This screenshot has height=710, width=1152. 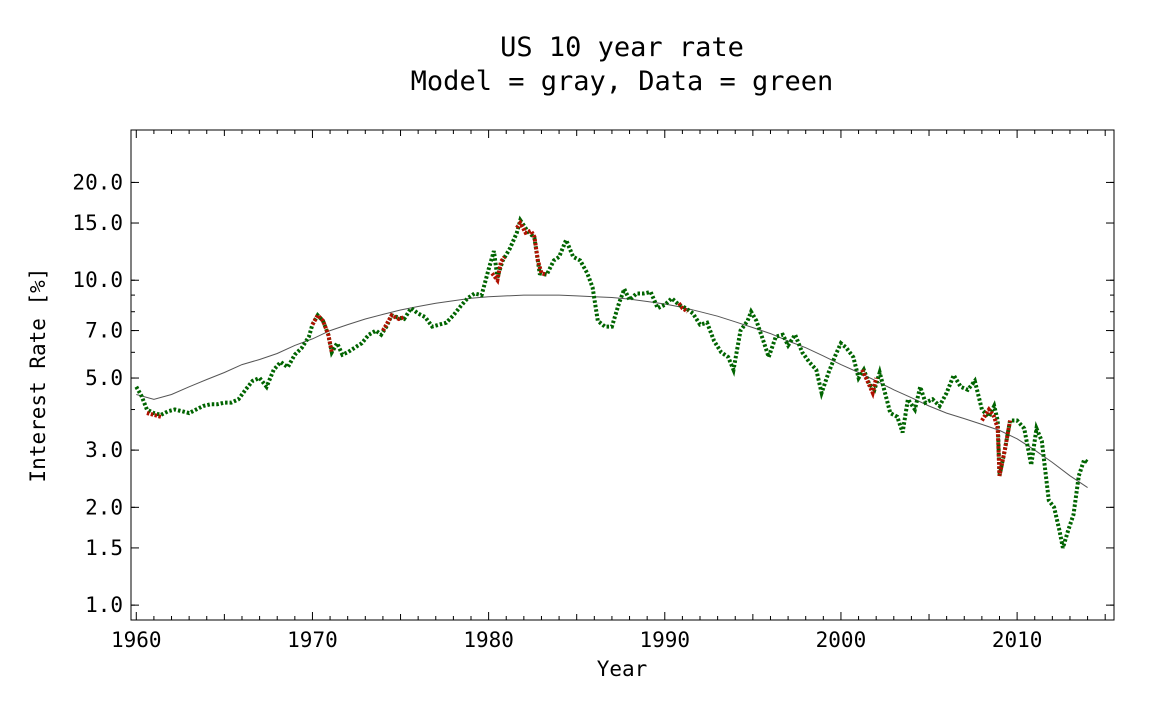 What do you see at coordinates (104, 507) in the screenshot?
I see `y-tick-label: 2.0` at bounding box center [104, 507].